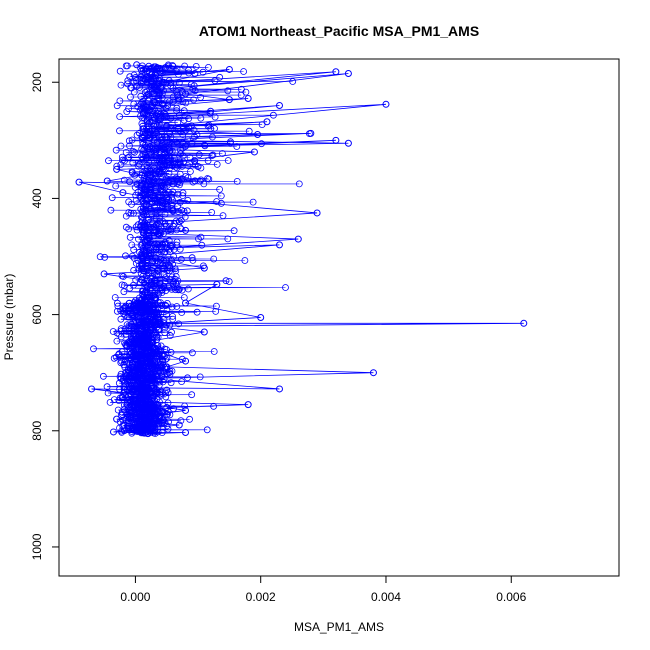 The image size is (650, 650). Describe the element at coordinates (339, 31) in the screenshot. I see `chart-title: ATOM1 Northeast_Pacific MSA_PM1_AMS` at that location.